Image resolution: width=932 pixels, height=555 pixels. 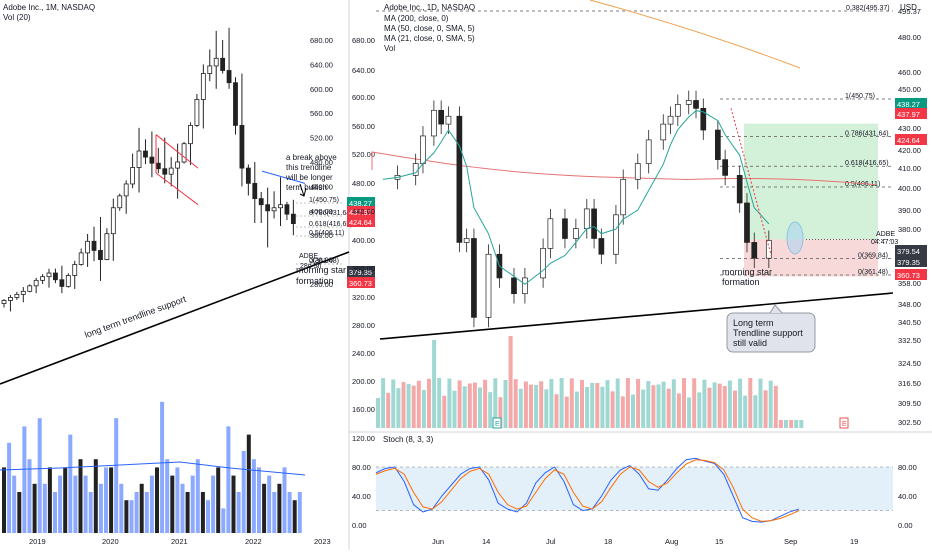 What do you see at coordinates (867, 163) in the screenshot?
I see `right-fib-label: 0.618(416.65)` at bounding box center [867, 163].